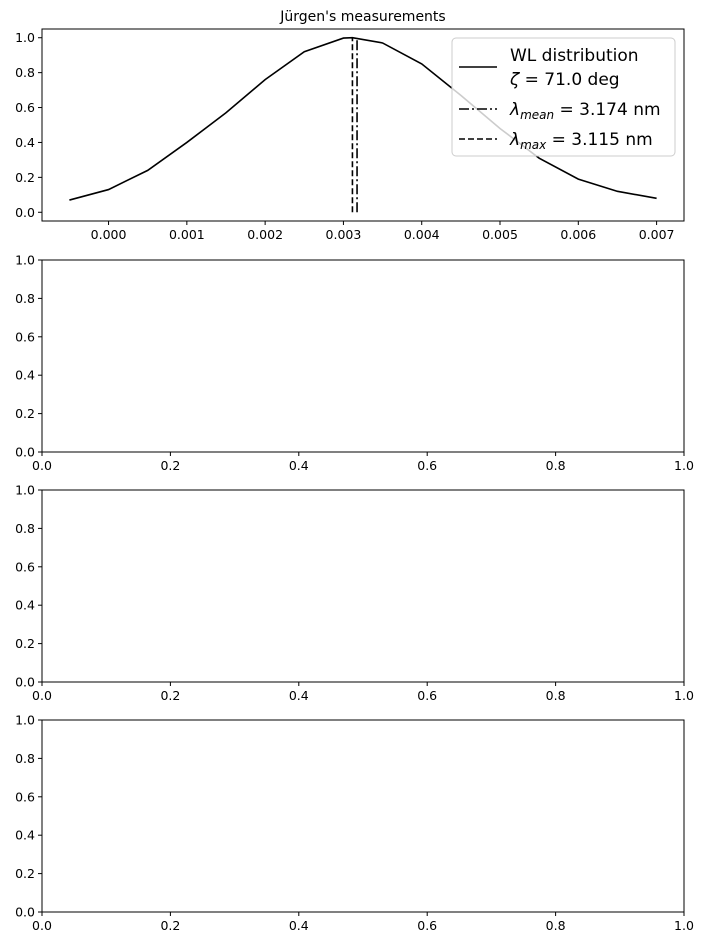 The height and width of the screenshot is (946, 703). What do you see at coordinates (422, 234) in the screenshot?
I see `x-tick-label: 0.004` at bounding box center [422, 234].